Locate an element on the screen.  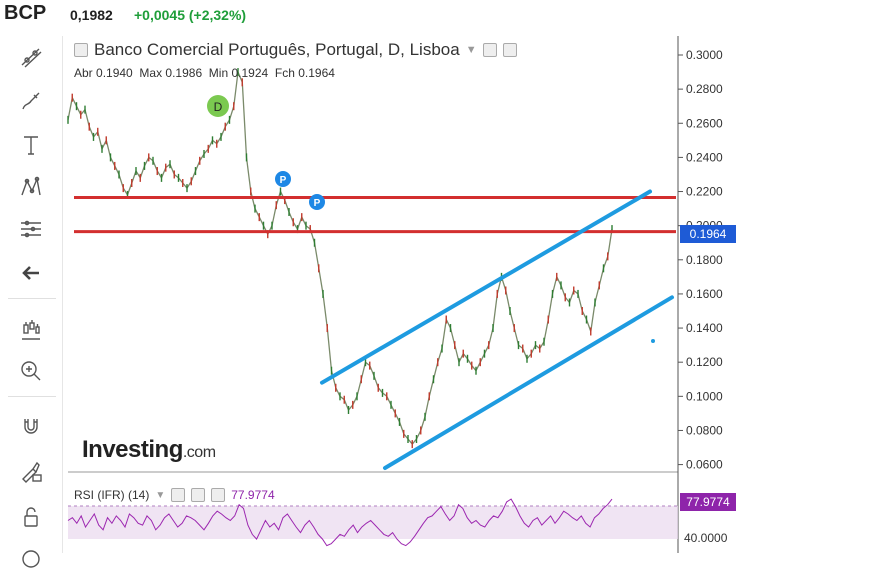
marker-d-label: D is located at coordinates (218, 107).